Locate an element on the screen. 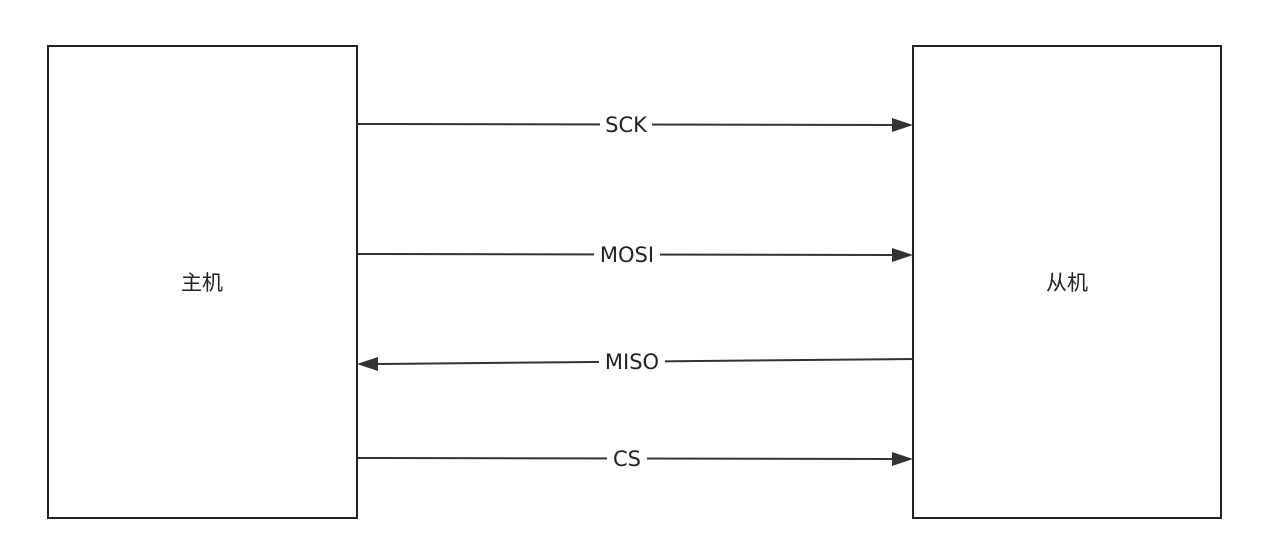 The image size is (1268, 559). signal-mosi: MOSI is located at coordinates (634, 255).